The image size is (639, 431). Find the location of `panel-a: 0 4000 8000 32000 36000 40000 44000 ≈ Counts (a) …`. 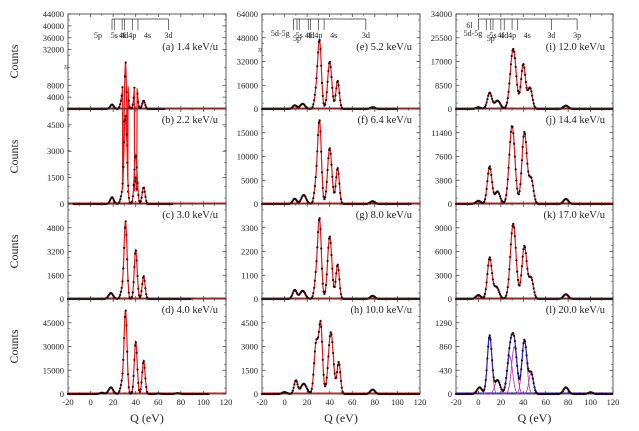

panel-a: 0 4000 8000 32000 36000 40000 44000 ≈ Counts (a) … is located at coordinates (117, 101).